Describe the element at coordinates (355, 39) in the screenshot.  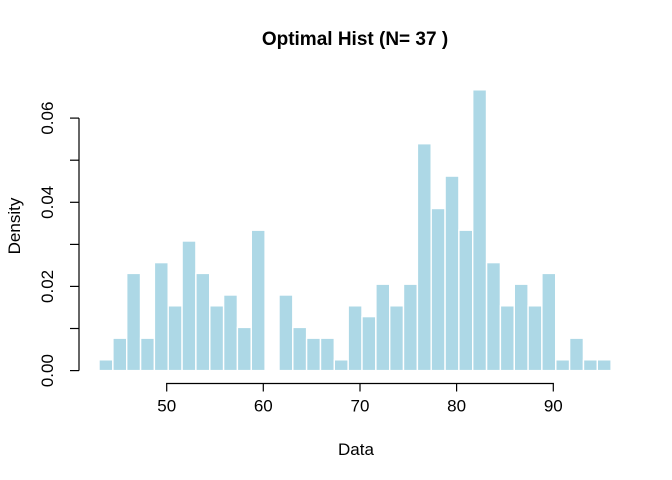
I see `chart-title: Optimal Hist (N= 37 )` at that location.